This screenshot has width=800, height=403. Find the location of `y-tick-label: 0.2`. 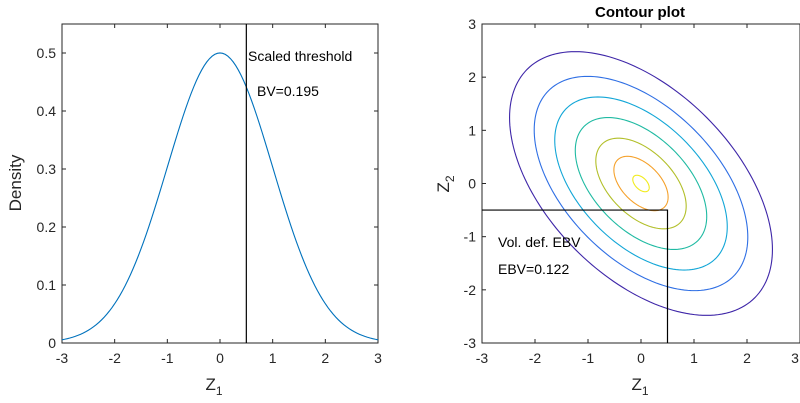

y-tick-label: 0.2 is located at coordinates (47, 227).